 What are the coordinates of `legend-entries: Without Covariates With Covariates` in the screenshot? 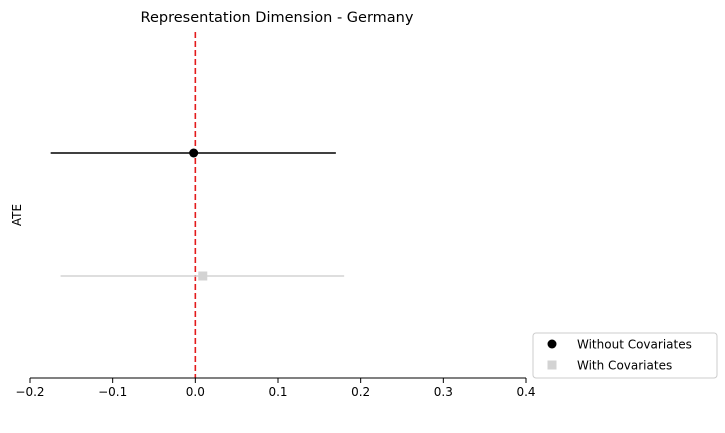 It's located at (619, 355).